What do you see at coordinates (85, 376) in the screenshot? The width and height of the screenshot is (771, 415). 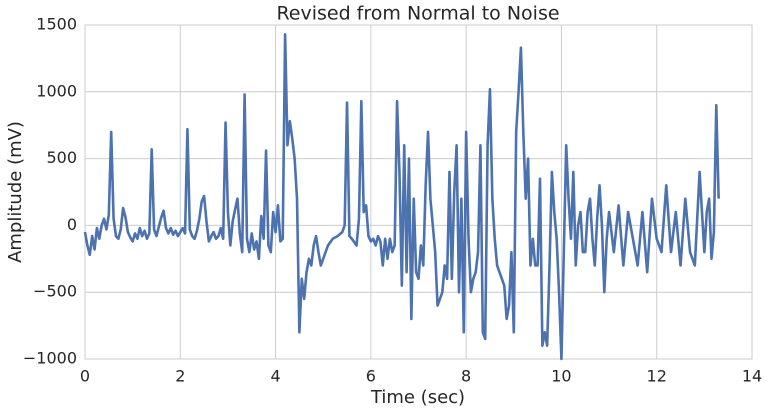 I see `x-tick-label: 0` at bounding box center [85, 376].